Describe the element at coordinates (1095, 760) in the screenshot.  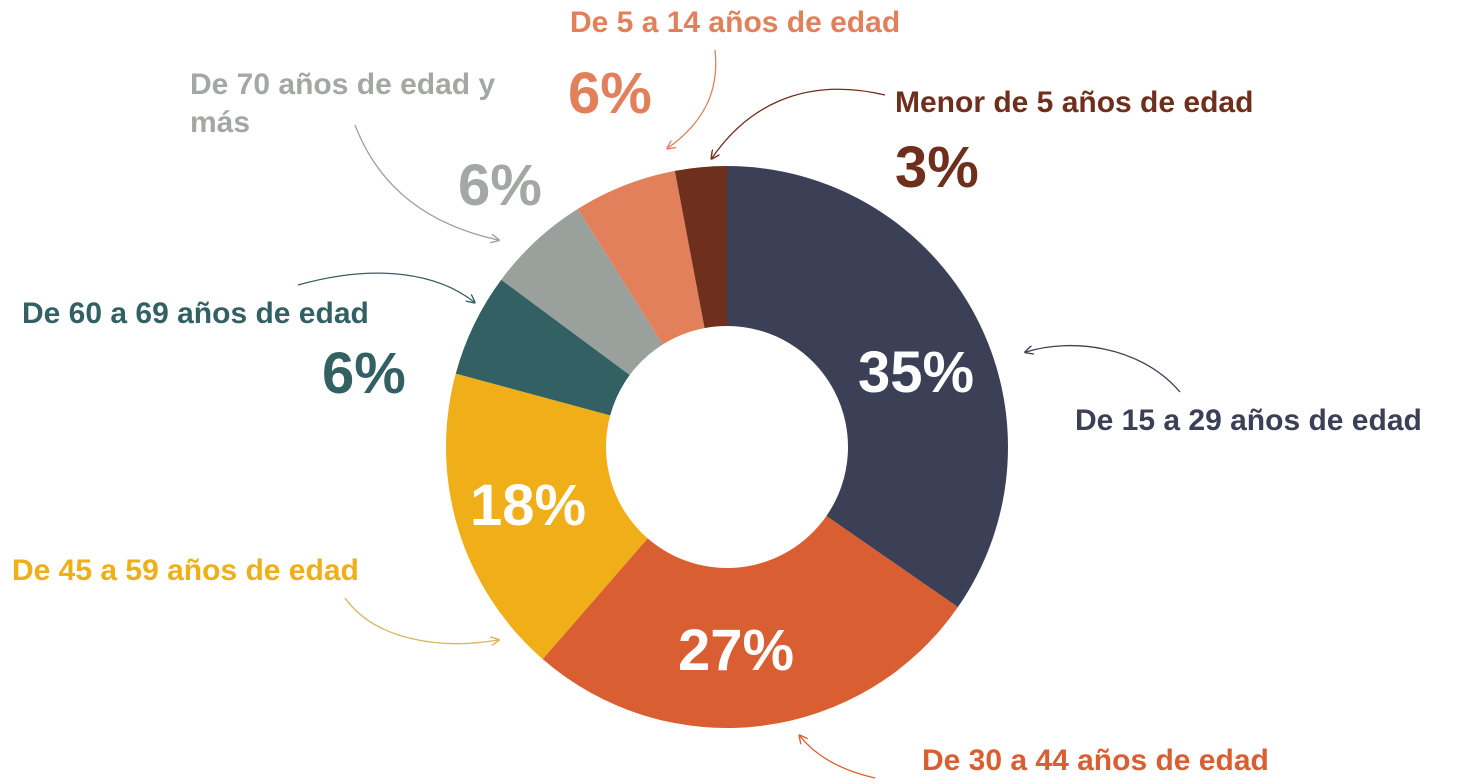
I see `category-label: De 30 a 44 años de edad` at that location.